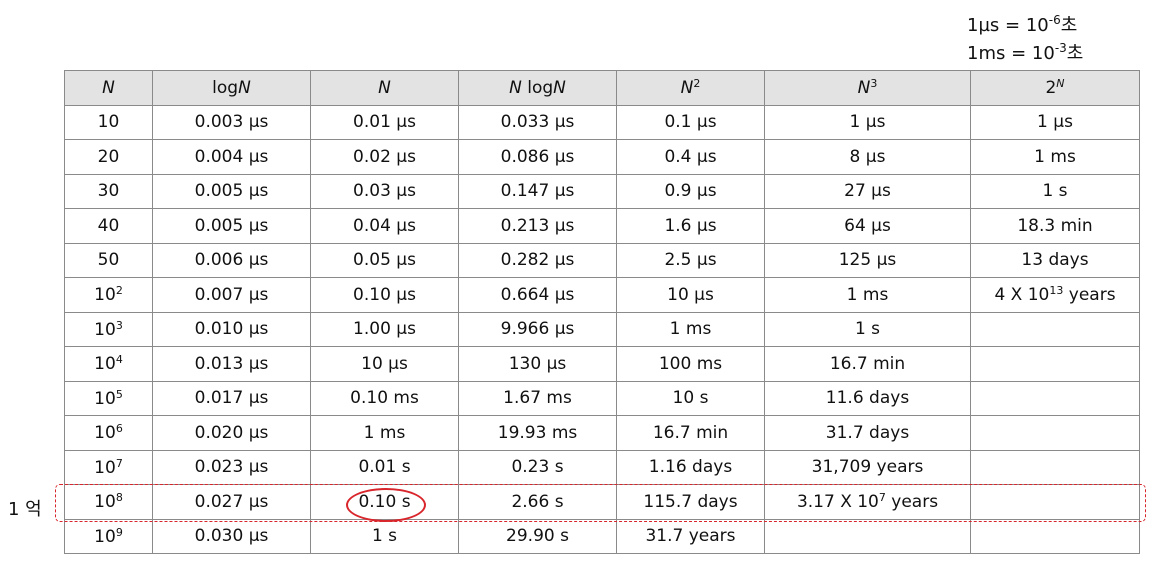 The image size is (1161, 571). What do you see at coordinates (386, 505) in the screenshot?
I see `circled-value-marker` at bounding box center [386, 505].